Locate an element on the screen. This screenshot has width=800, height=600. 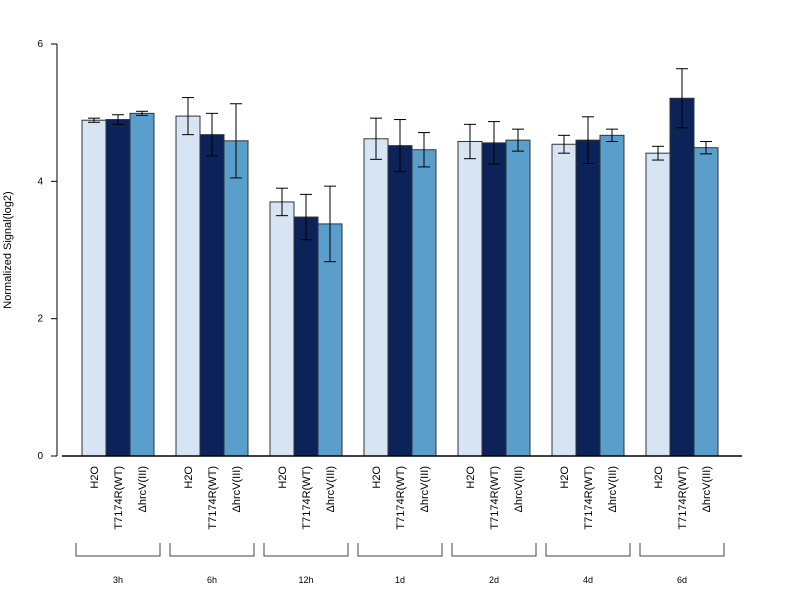
group-label: 2d is located at coordinates (494, 580).